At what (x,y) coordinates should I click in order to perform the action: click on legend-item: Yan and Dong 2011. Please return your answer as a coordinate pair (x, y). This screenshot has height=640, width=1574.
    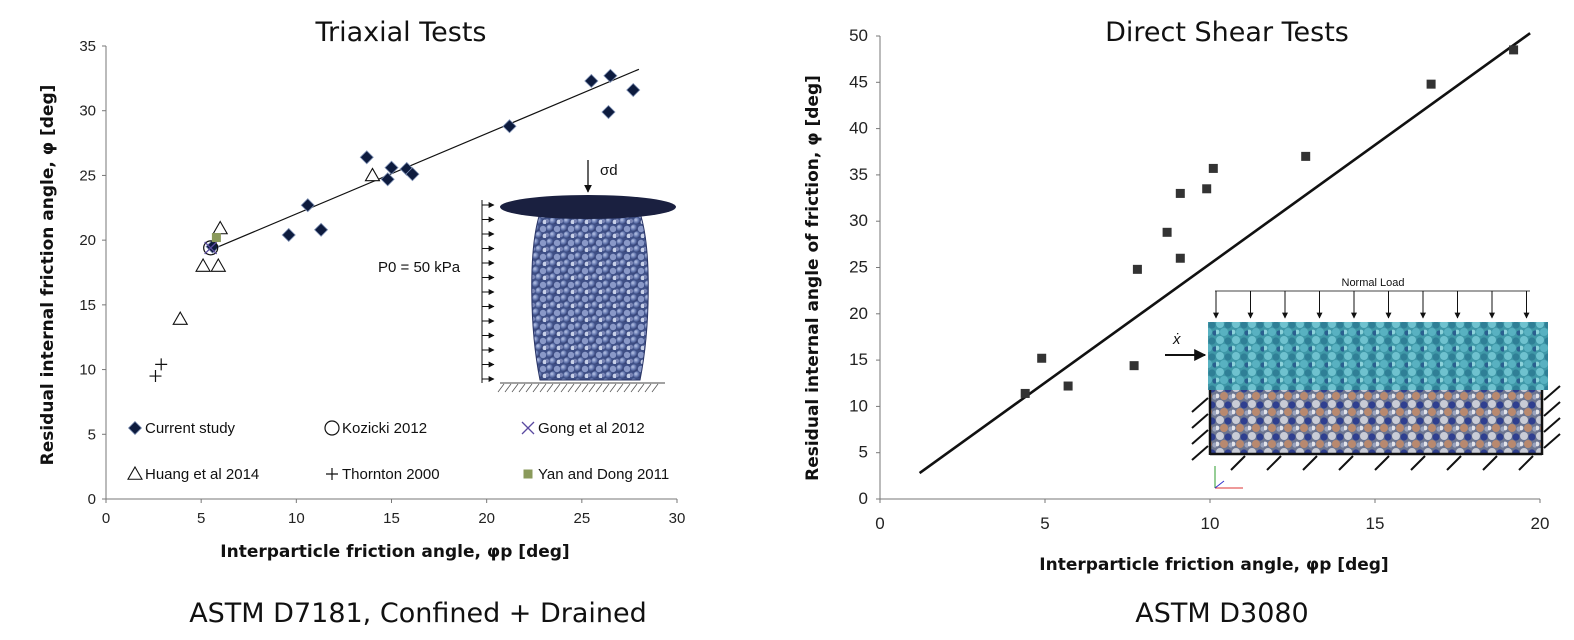
    Looking at the image, I should click on (596, 474).